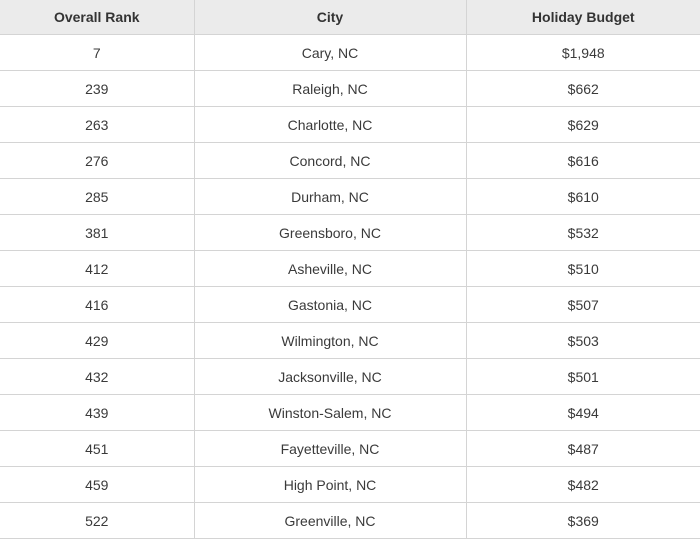 The image size is (700, 541). I want to click on table-row: 412 Asheville, NC $510, so click(350, 268).